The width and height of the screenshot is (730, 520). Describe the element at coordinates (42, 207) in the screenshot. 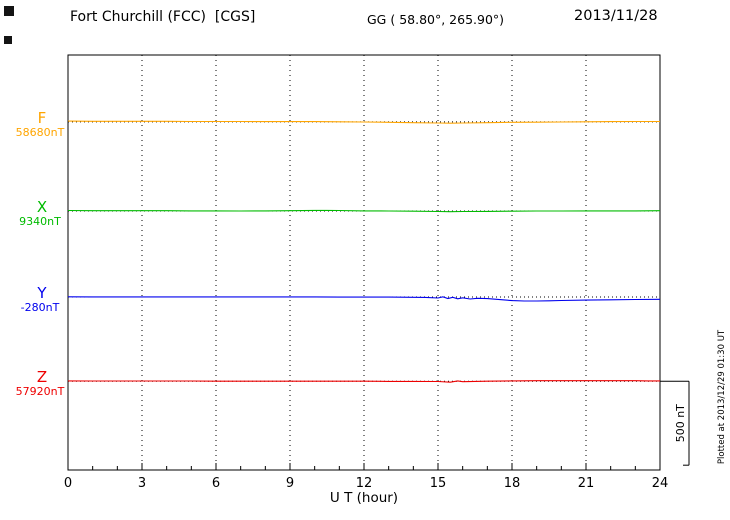

I see `component-label-X: X` at that location.